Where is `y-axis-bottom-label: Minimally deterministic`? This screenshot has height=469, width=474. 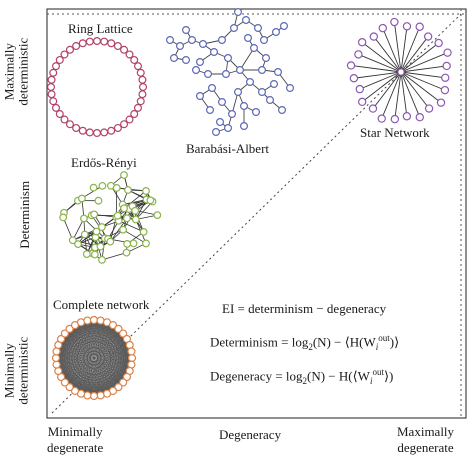 y-axis-bottom-label: Minimally deterministic is located at coordinates (15, 371).